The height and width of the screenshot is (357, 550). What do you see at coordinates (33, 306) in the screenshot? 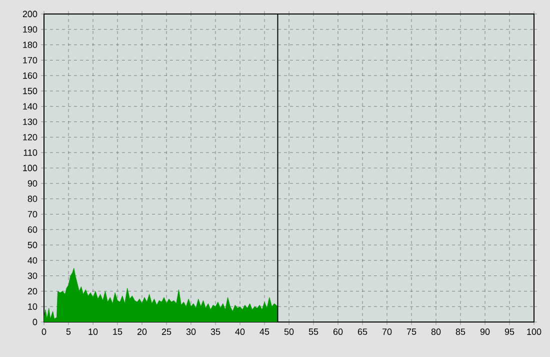
I see `y-tick-label: 10` at bounding box center [33, 306].